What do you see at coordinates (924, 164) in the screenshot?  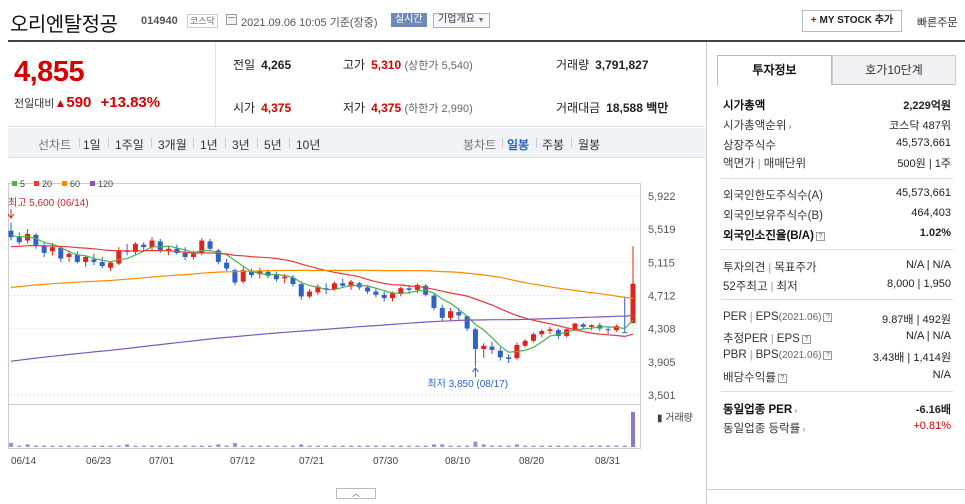 I see `par-unit-value: 500원 | 1주` at bounding box center [924, 164].